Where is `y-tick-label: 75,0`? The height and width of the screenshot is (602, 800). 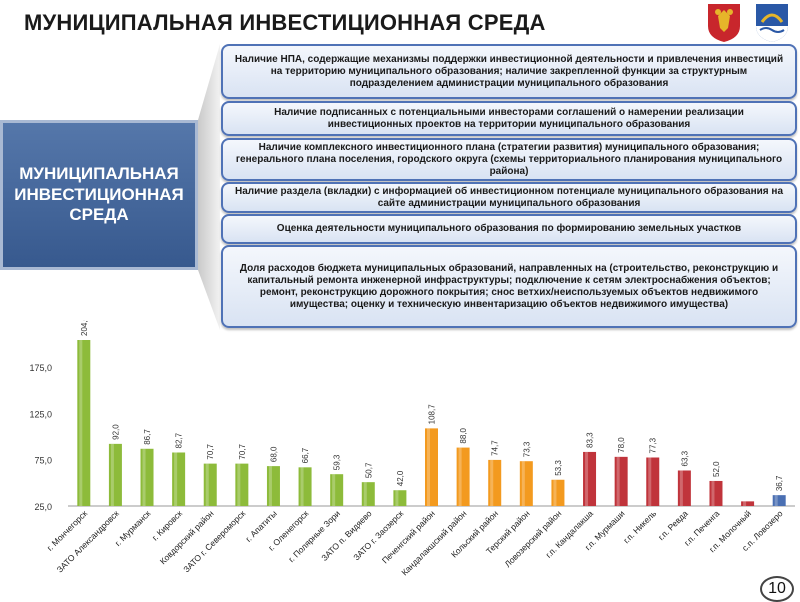 y-tick-label: 75,0 is located at coordinates (43, 461).